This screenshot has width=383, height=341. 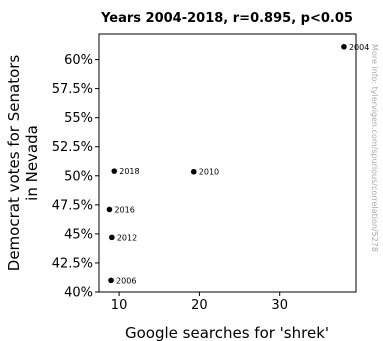 I want to click on y-tick-label: 42.5%, so click(x=72, y=263).